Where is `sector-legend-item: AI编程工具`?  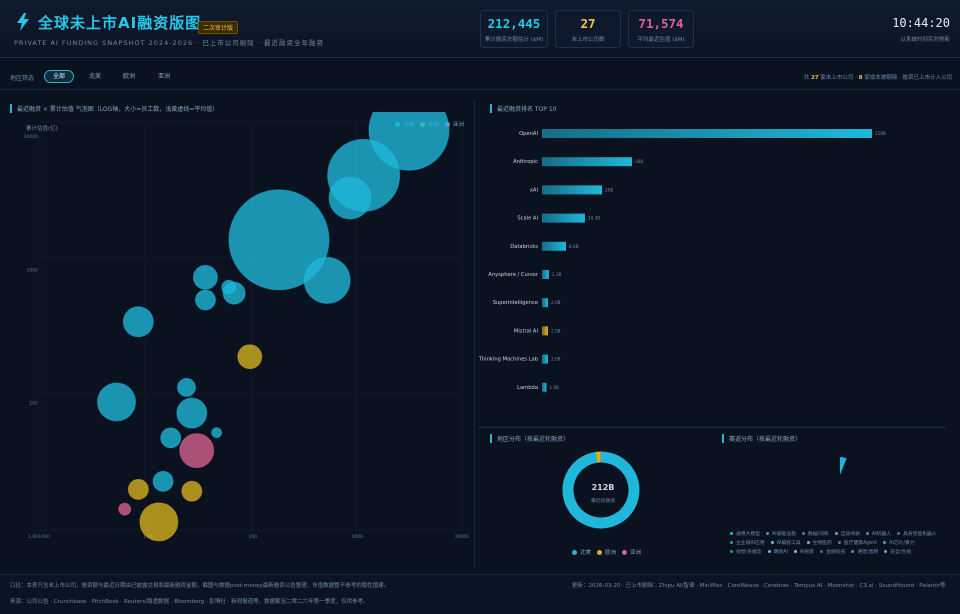
sector-legend-item: AI编程工具 is located at coordinates (785, 542).